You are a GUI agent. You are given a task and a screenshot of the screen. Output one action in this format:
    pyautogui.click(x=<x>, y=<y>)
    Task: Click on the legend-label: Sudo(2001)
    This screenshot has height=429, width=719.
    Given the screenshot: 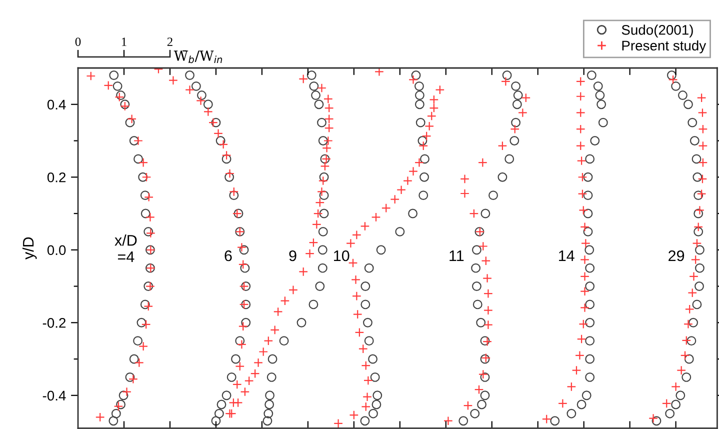 What is the action you would take?
    pyautogui.click(x=657, y=31)
    